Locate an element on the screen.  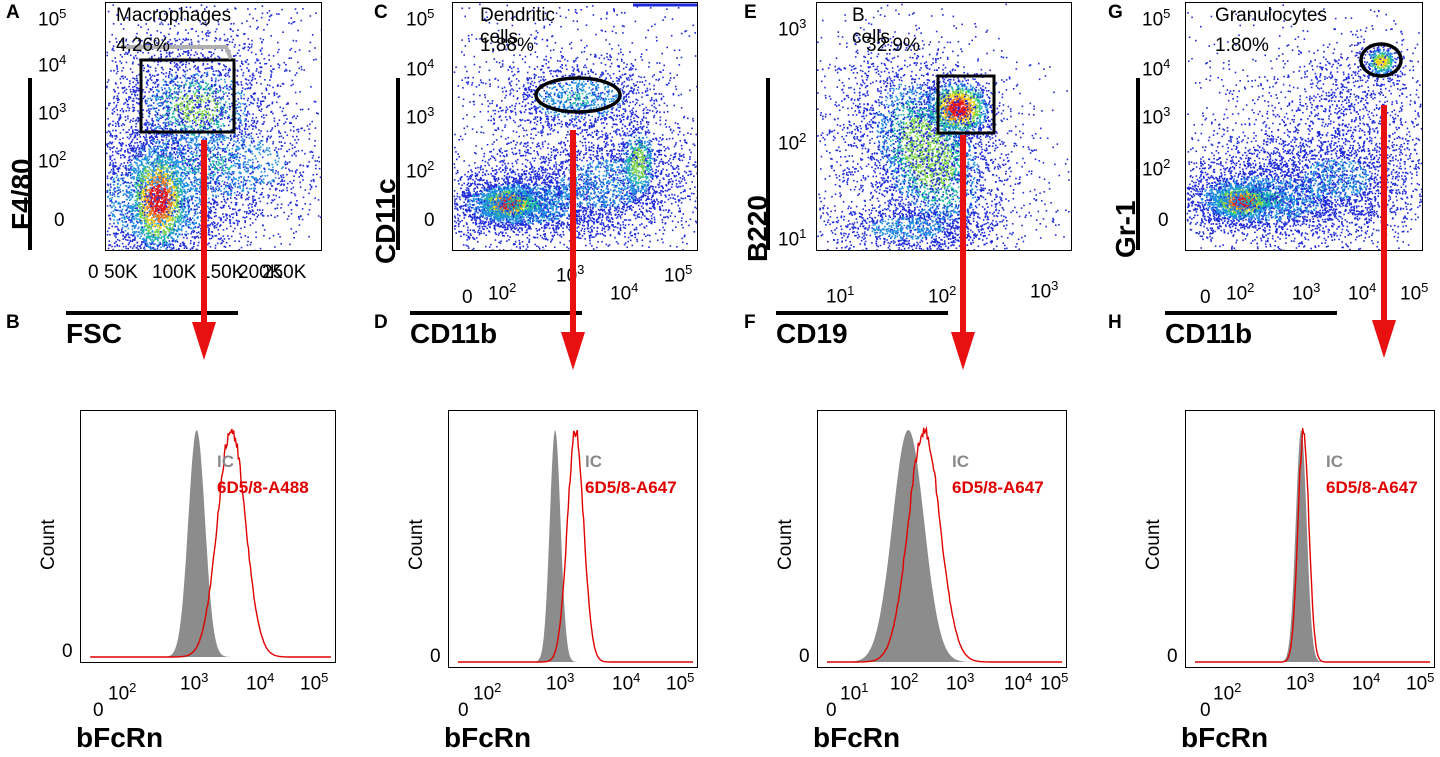
legend-ic-d: IC is located at coordinates (593, 462).